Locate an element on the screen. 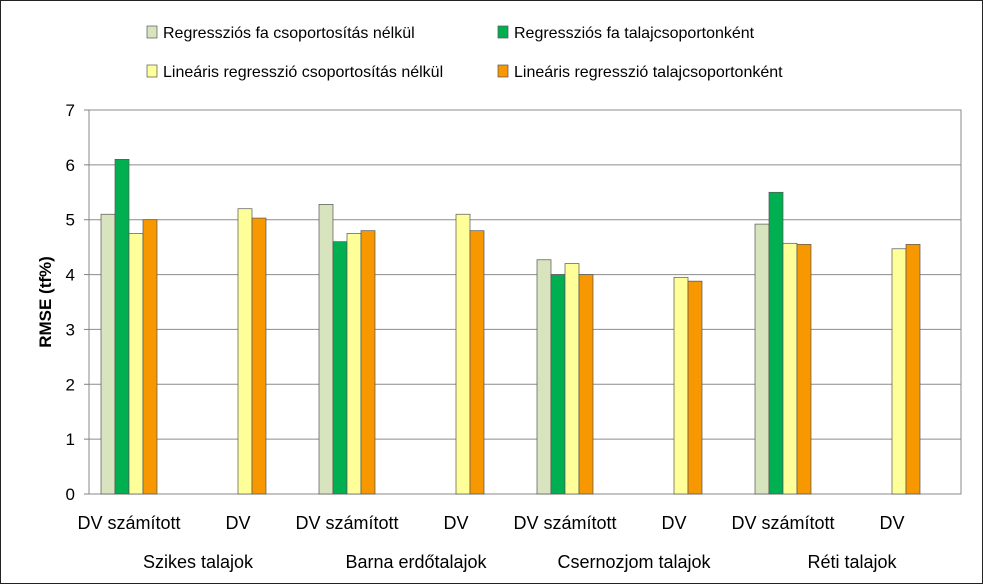  y-tick-label: 4 is located at coordinates (70, 275).